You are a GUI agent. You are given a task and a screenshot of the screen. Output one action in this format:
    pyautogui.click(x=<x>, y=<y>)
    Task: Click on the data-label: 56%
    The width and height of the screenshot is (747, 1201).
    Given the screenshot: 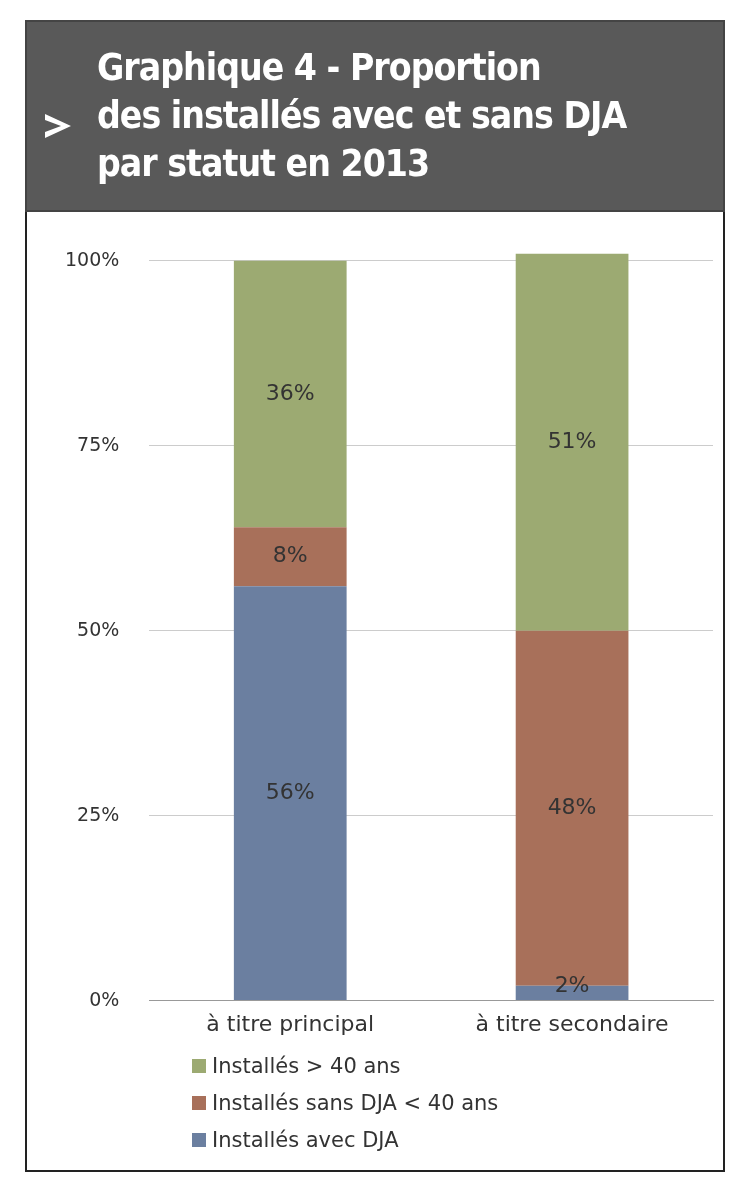 What is the action you would take?
    pyautogui.click(x=290, y=791)
    